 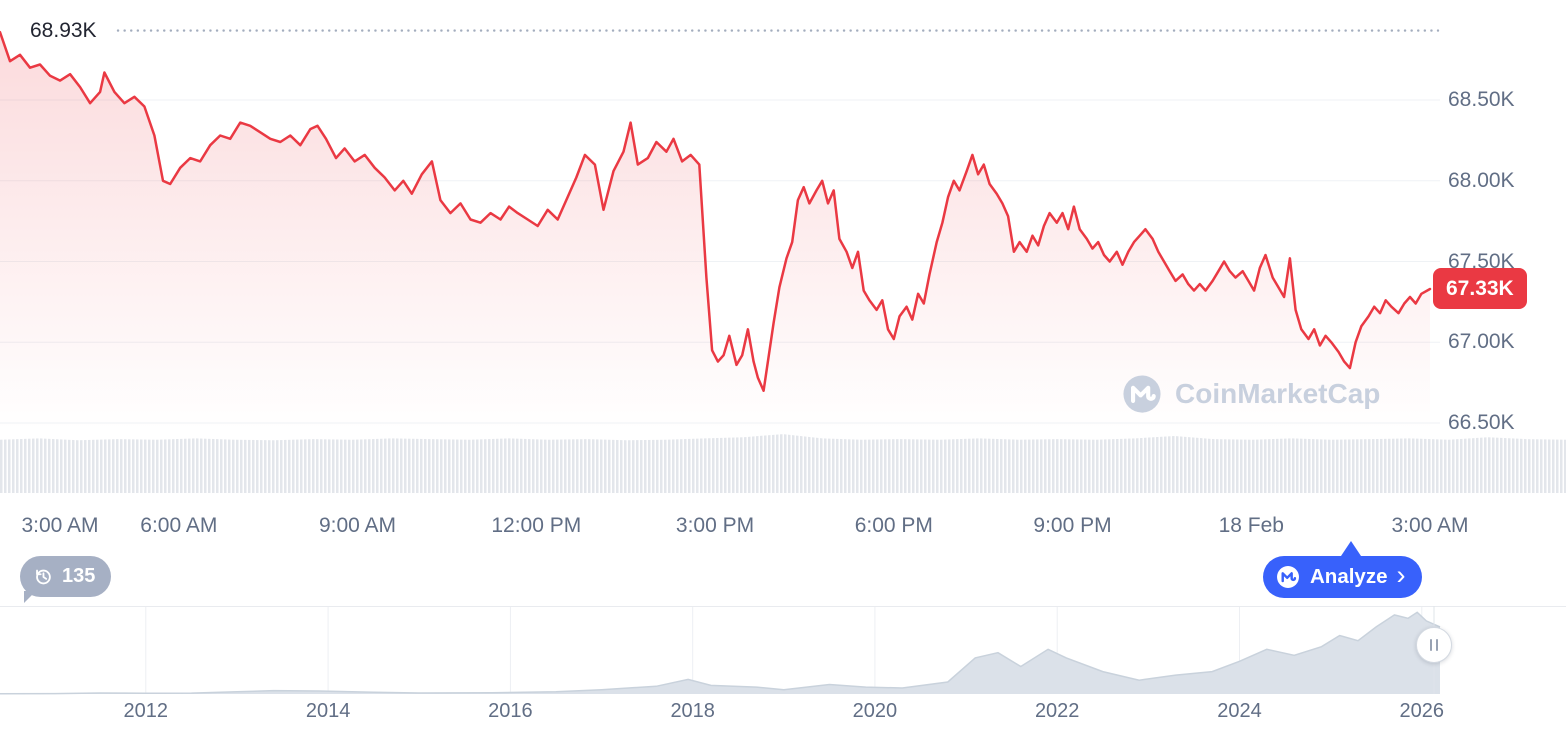 What do you see at coordinates (1401, 575) in the screenshot?
I see `chevron-right-icon: ›` at bounding box center [1401, 575].